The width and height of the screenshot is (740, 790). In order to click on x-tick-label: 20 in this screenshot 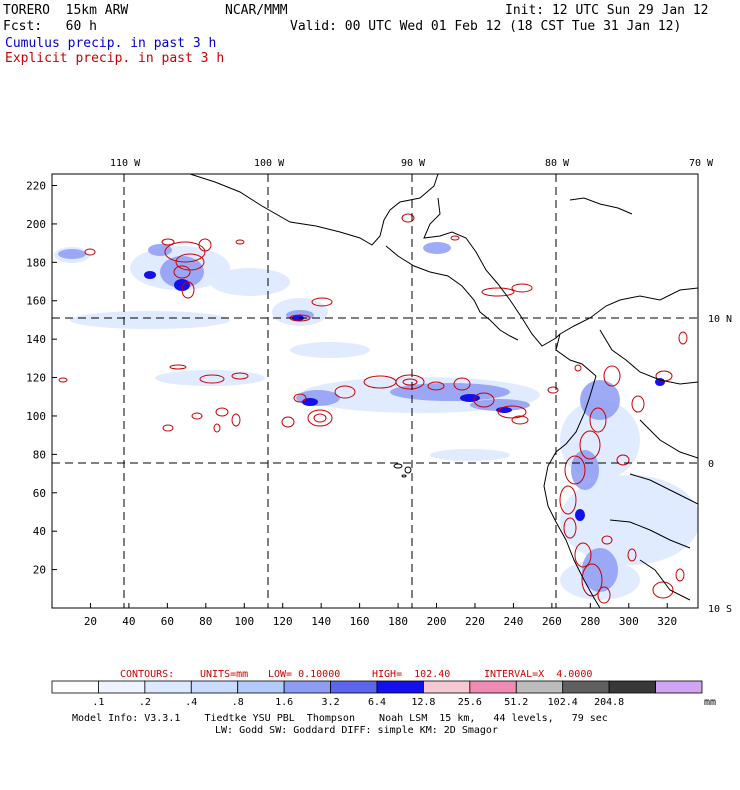, I will do `click(90, 621)`.